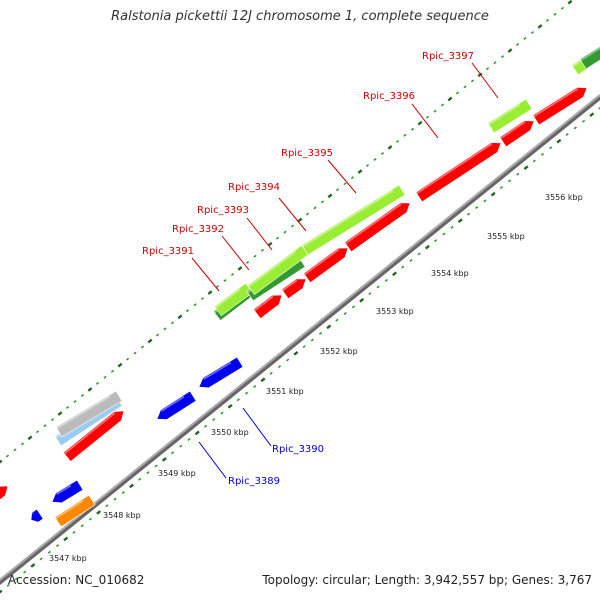 This screenshot has height=600, width=600. I want to click on gene-label: Rpic_3395, so click(307, 153).